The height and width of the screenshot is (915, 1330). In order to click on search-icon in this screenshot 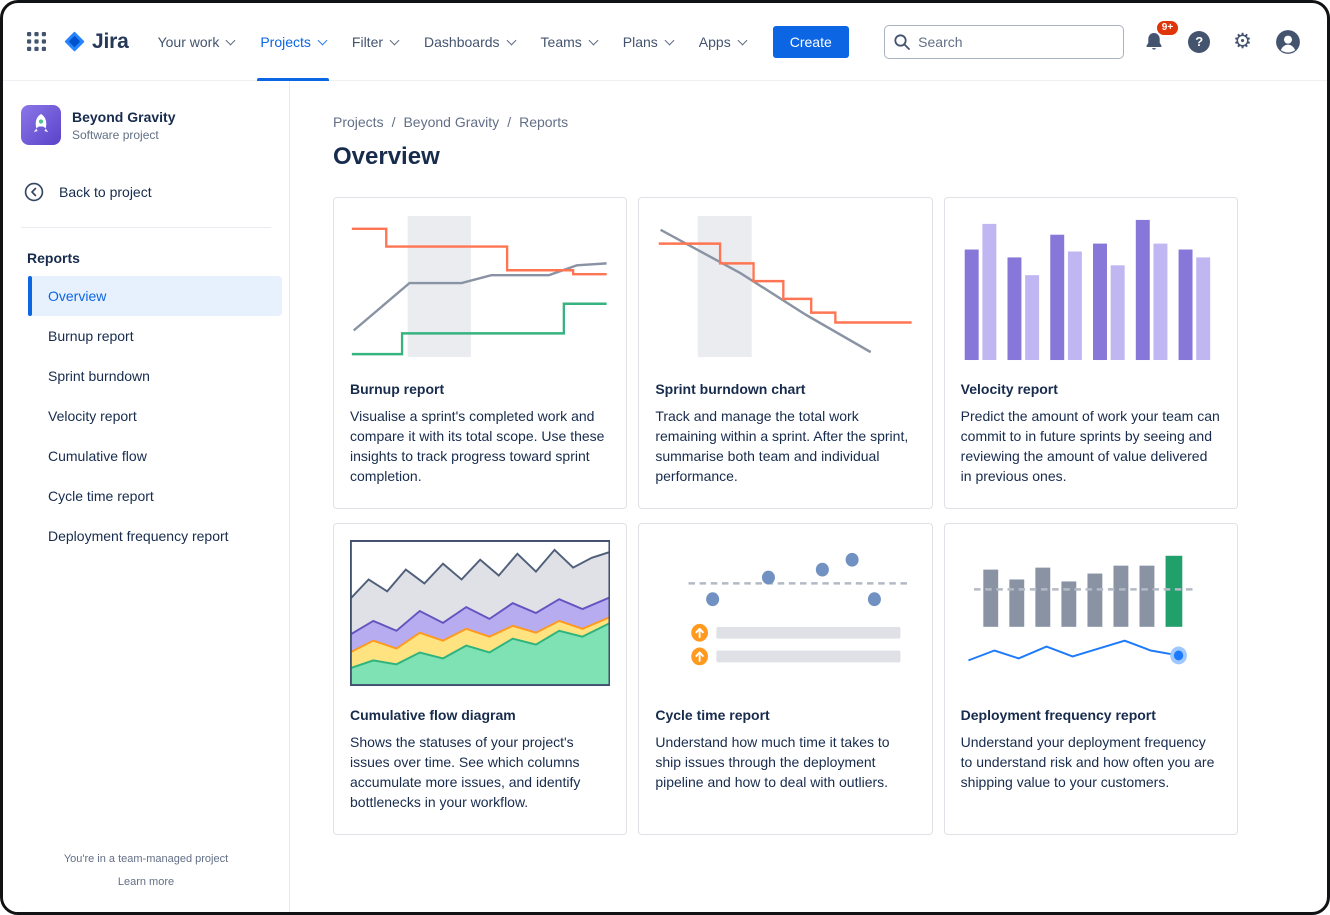, I will do `click(902, 41)`.